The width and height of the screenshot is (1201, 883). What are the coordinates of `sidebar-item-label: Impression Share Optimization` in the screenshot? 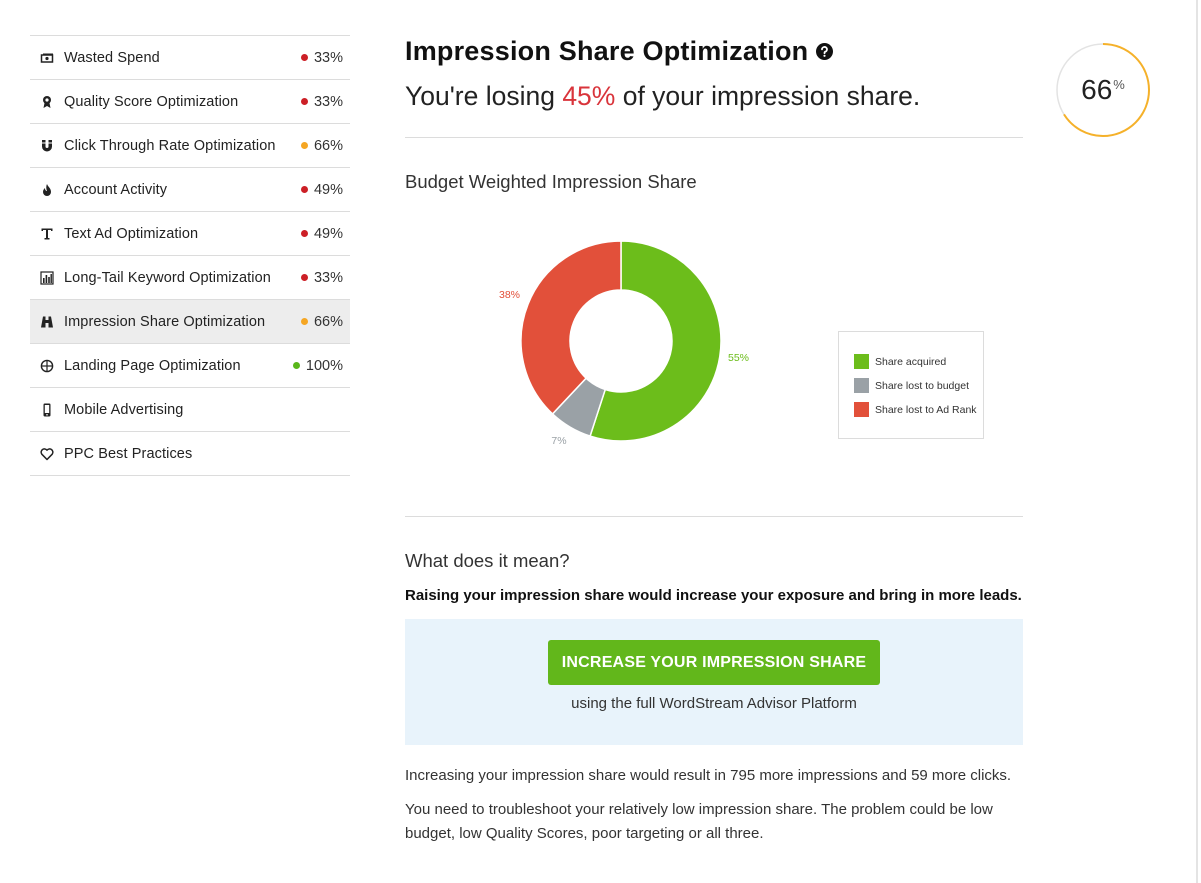 It's located at (165, 321).